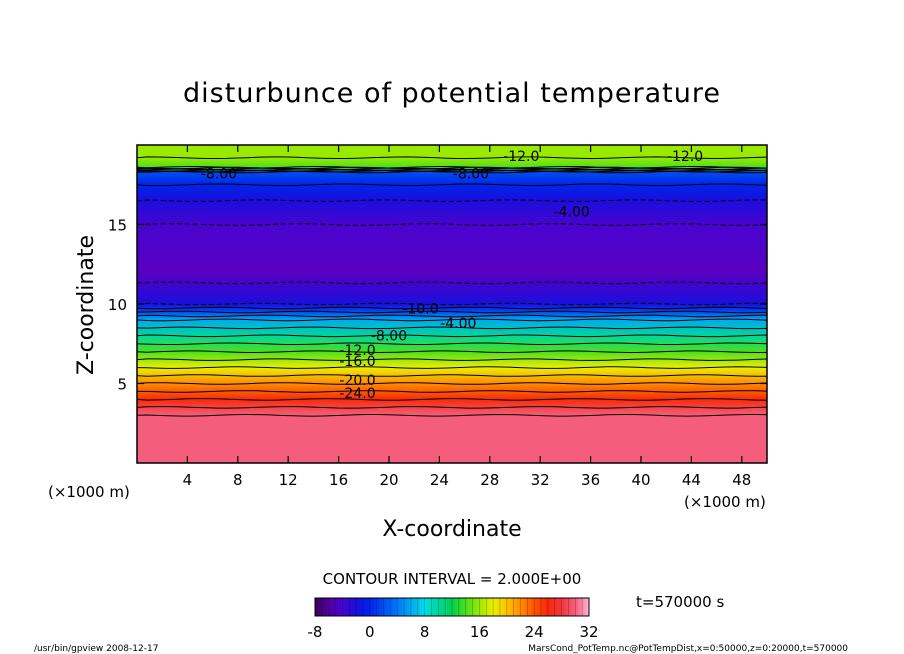 The height and width of the screenshot is (654, 904). Describe the element at coordinates (388, 480) in the screenshot. I see `x-tick-label: 20` at that location.